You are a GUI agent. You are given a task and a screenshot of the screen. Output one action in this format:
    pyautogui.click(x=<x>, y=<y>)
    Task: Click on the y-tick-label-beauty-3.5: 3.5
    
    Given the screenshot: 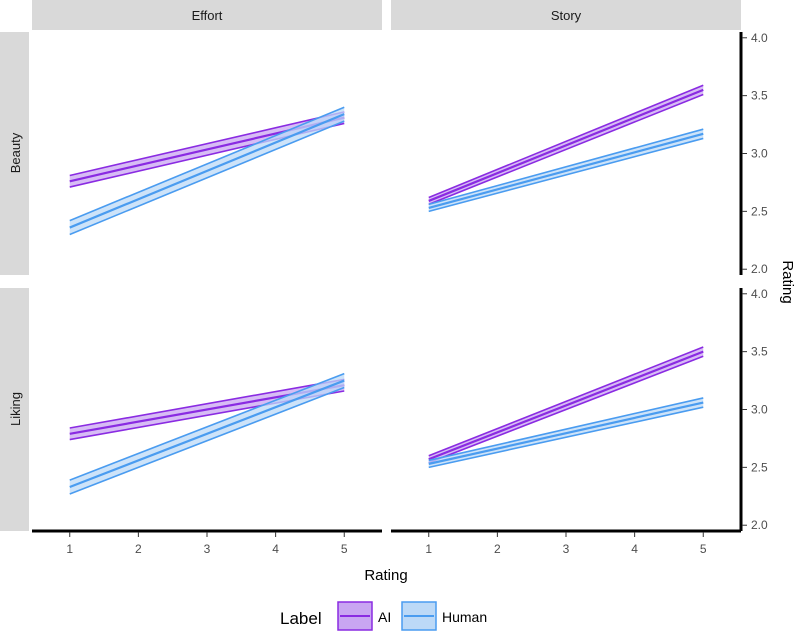 What is the action you would take?
    pyautogui.click(x=759, y=96)
    